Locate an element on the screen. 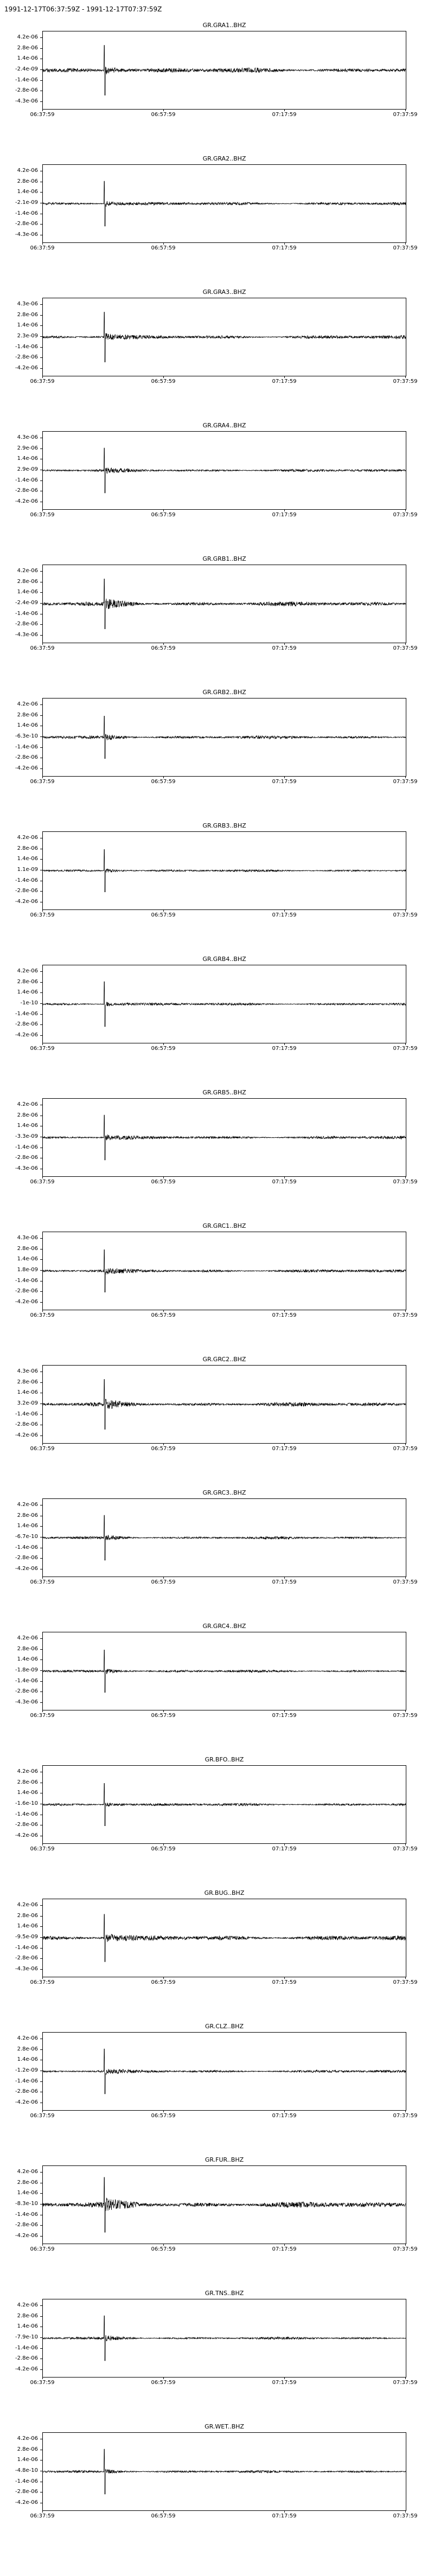  panel-title: GR.GRB4..BHZ is located at coordinates (224, 959).